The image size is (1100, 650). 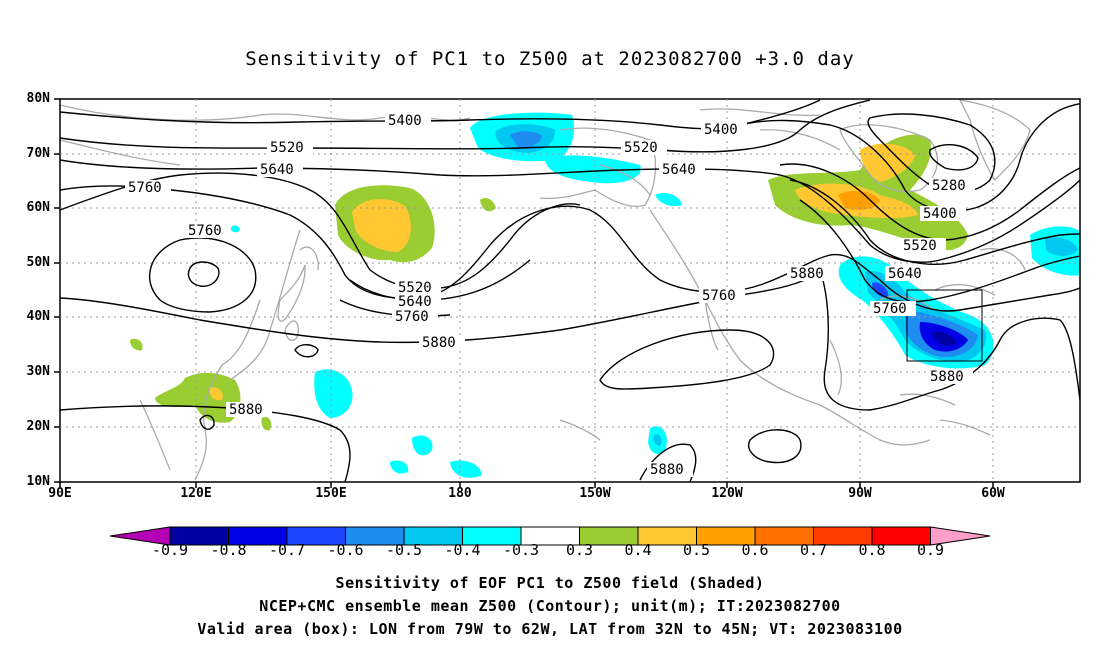 What do you see at coordinates (949, 186) in the screenshot?
I see `contour-label: 5280` at bounding box center [949, 186].